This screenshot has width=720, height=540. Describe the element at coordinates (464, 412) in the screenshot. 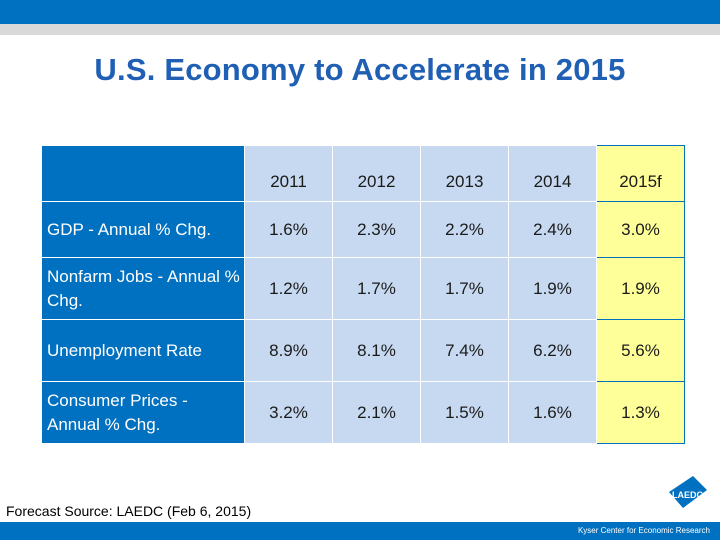

I see `table-cell: 1.5%` at that location.